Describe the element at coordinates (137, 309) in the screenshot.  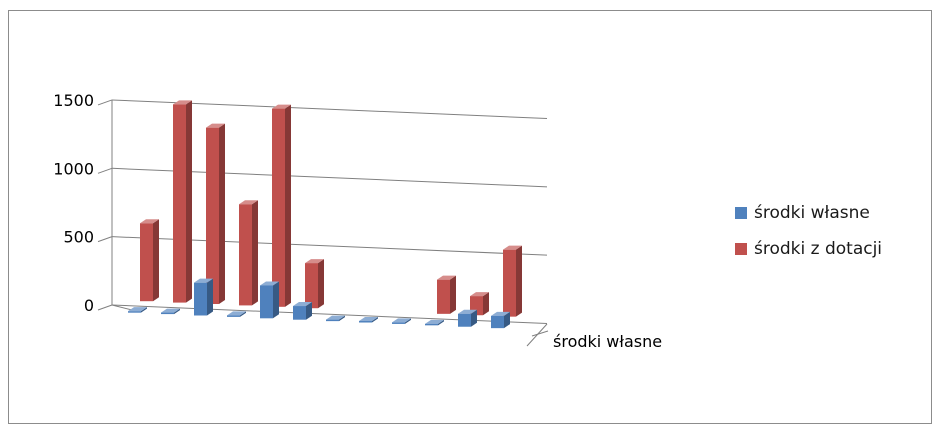
I see `bar-wlasne-1-top` at that location.